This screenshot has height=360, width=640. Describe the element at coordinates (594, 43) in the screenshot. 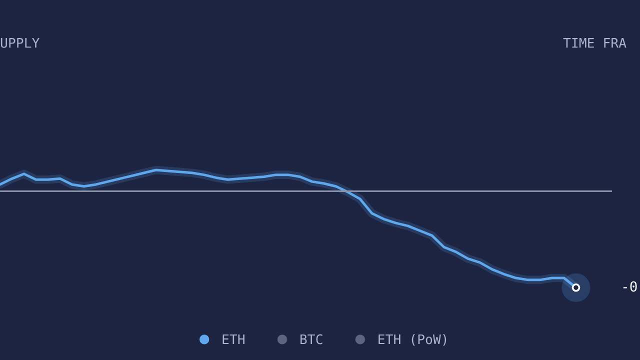

I see `text: TIME FRA` at that location.